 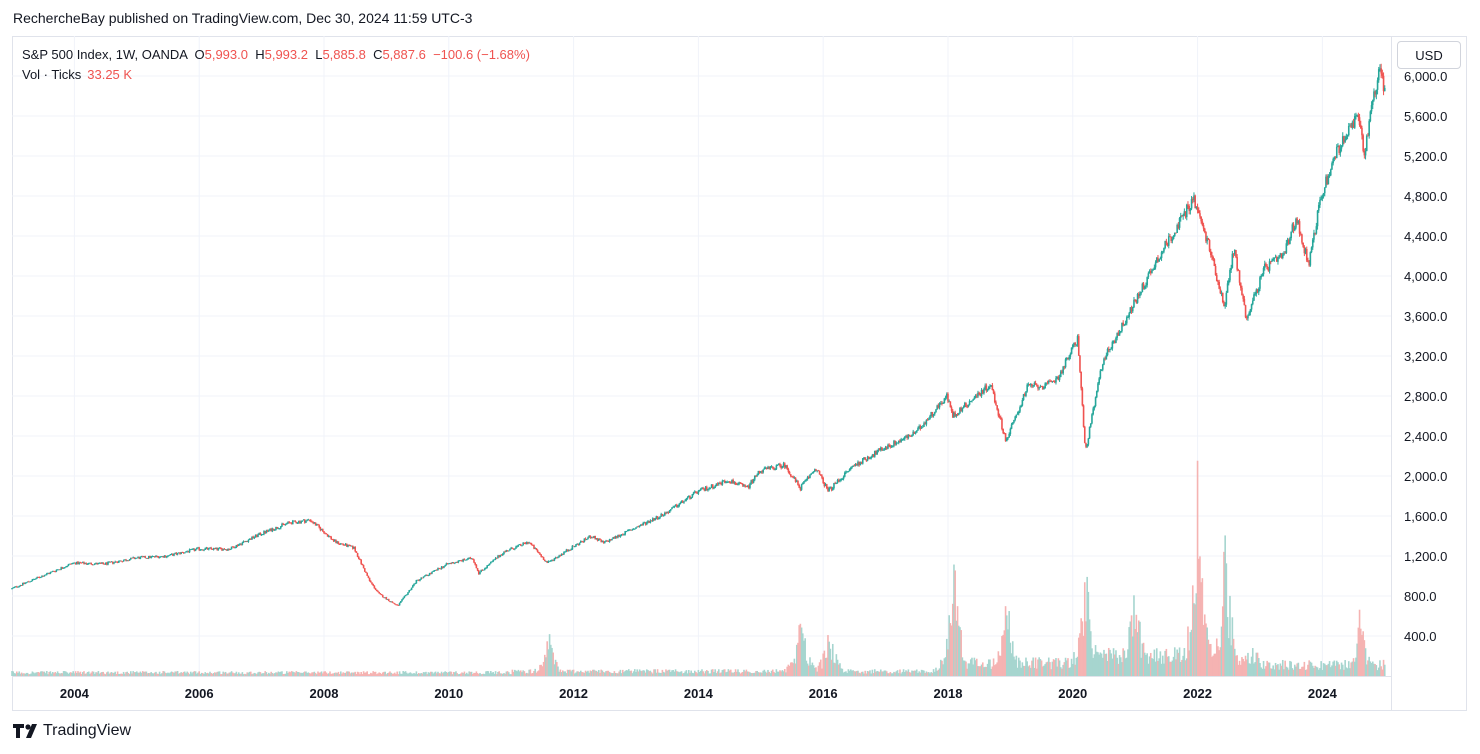 I want to click on tradingview-logo-icon, so click(x=25, y=731).